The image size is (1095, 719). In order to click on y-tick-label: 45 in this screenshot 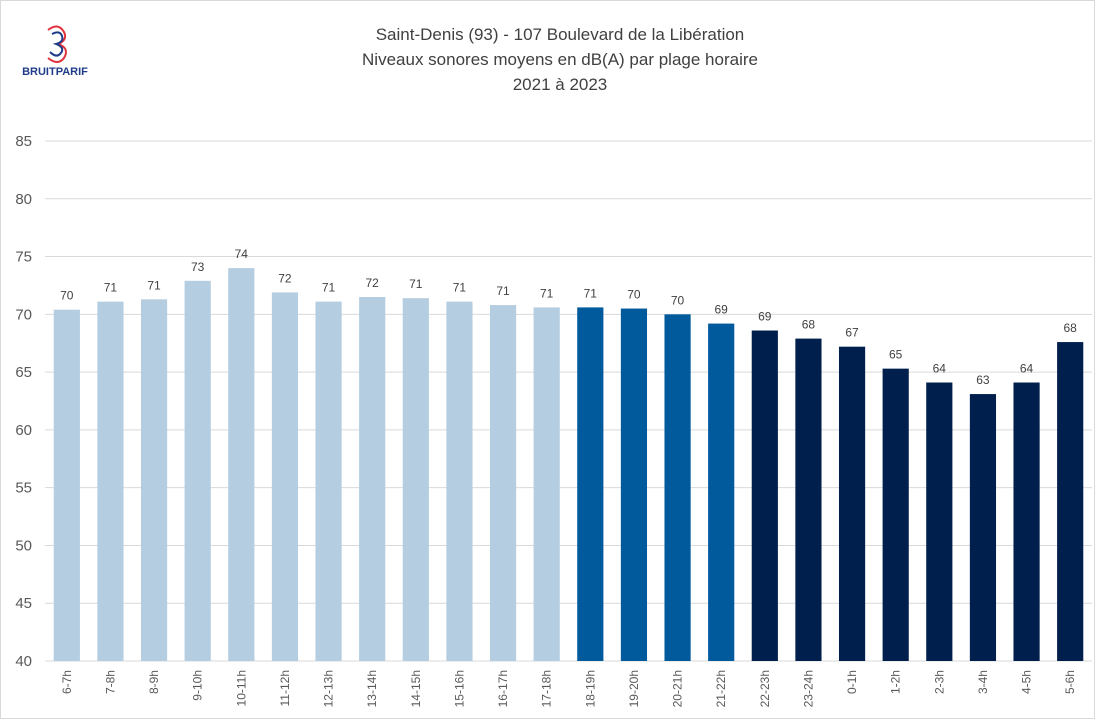, I will do `click(23, 603)`.